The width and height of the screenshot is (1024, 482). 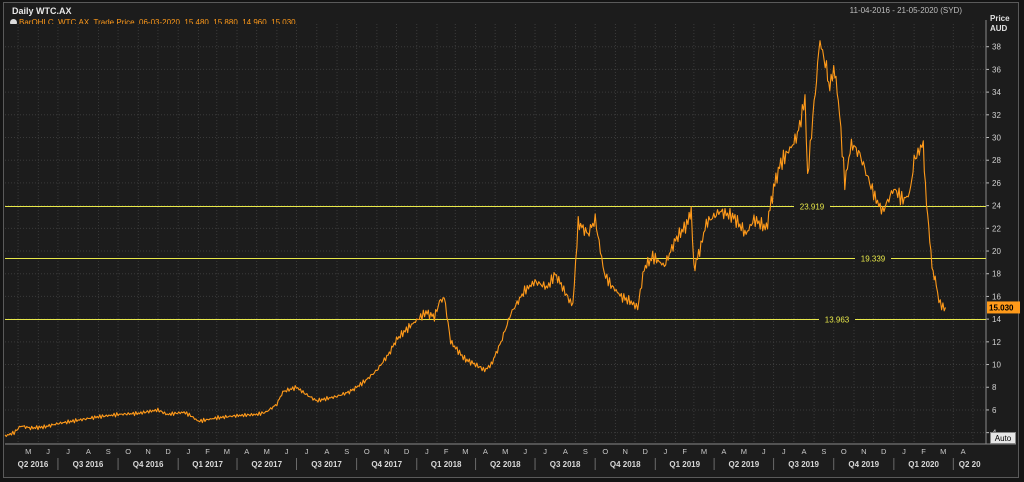 What do you see at coordinates (996, 138) in the screenshot?
I see `y-tick-label: 30` at bounding box center [996, 138].